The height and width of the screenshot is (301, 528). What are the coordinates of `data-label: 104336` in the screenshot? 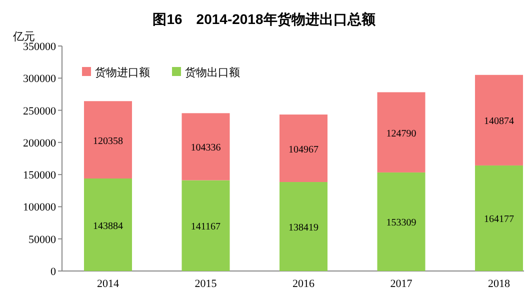 It's located at (205, 148).